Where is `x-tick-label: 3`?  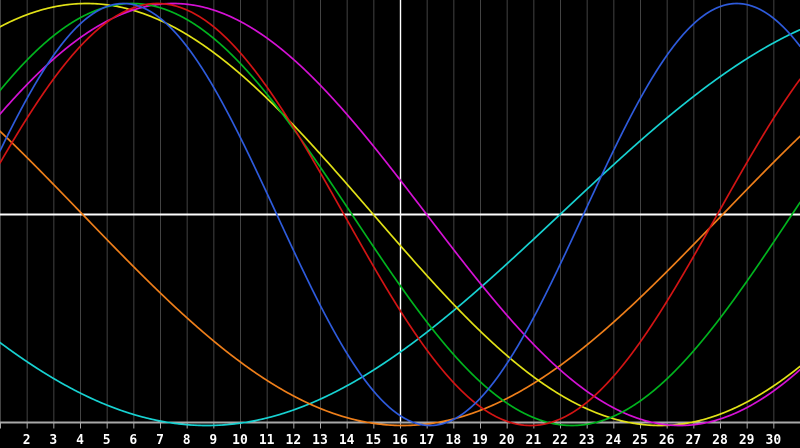 x-tick-label: 3 is located at coordinates (53, 440).